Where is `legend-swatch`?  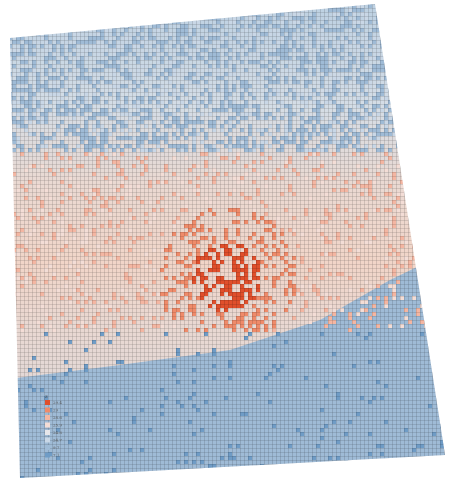
legend-swatch is located at coordinates (47, 417).